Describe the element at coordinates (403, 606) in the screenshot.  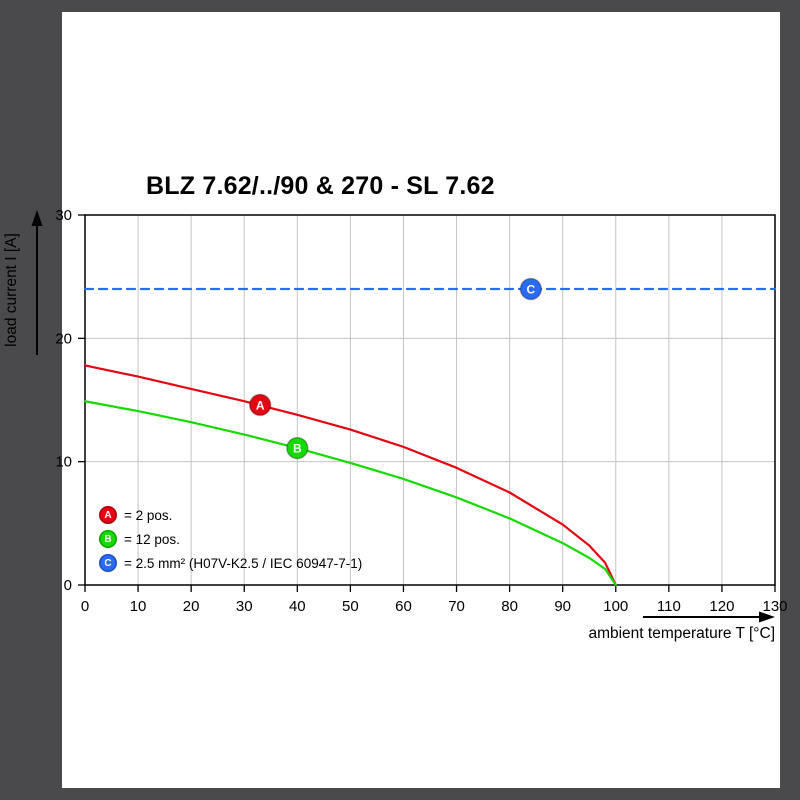
I see `svg-text: 60` at that location.